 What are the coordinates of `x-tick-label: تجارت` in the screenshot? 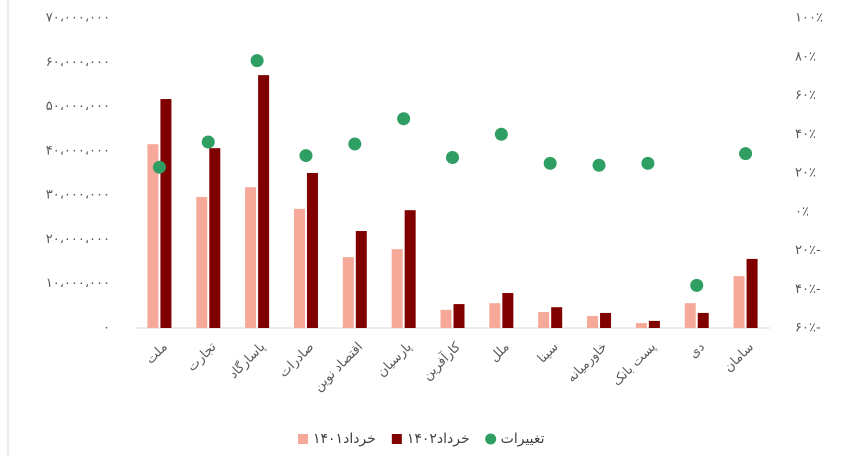 It's located at (202, 356).